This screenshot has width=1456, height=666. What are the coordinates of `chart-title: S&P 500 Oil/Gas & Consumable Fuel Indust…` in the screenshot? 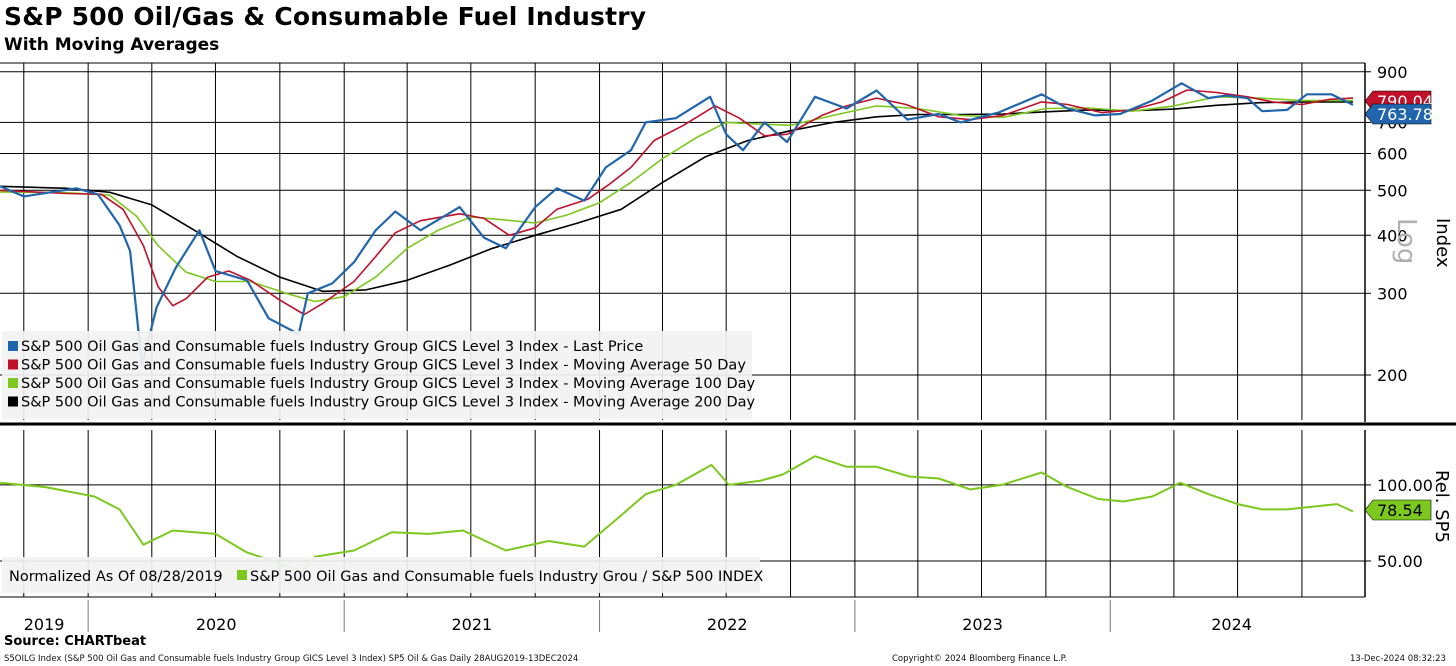 It's located at (325, 16).